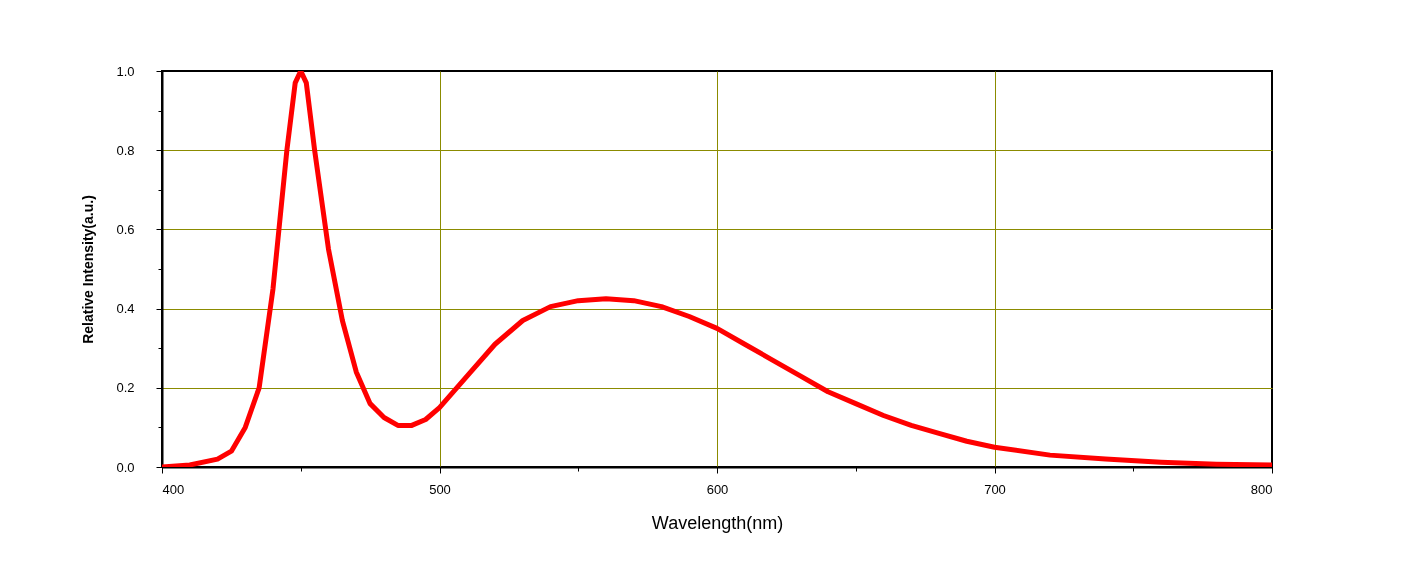 This screenshot has height=562, width=1416. What do you see at coordinates (125, 388) in the screenshot?
I see `y-tick-label: 0.2` at bounding box center [125, 388].